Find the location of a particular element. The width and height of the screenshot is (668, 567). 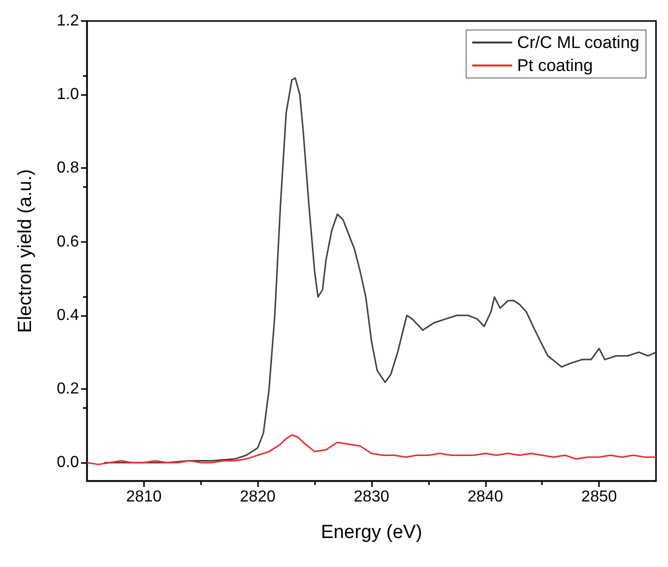

legend-label: Pt coating is located at coordinates (555, 65).